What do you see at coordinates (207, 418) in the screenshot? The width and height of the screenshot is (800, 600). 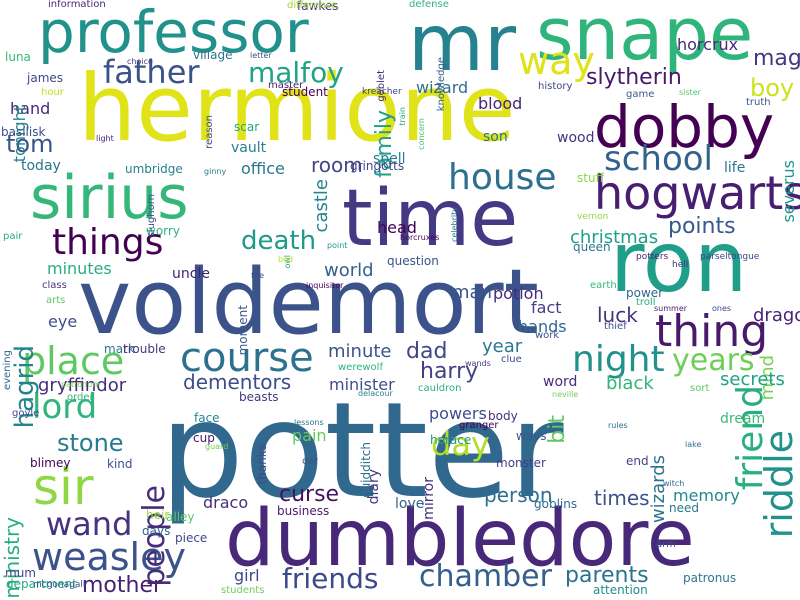 I see `word-face: face` at bounding box center [207, 418].